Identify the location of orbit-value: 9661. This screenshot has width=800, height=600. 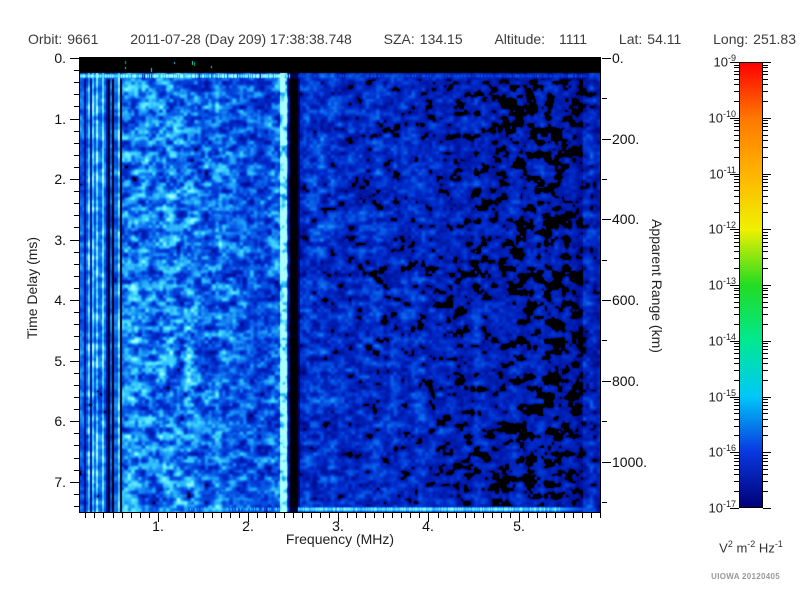
(83, 39).